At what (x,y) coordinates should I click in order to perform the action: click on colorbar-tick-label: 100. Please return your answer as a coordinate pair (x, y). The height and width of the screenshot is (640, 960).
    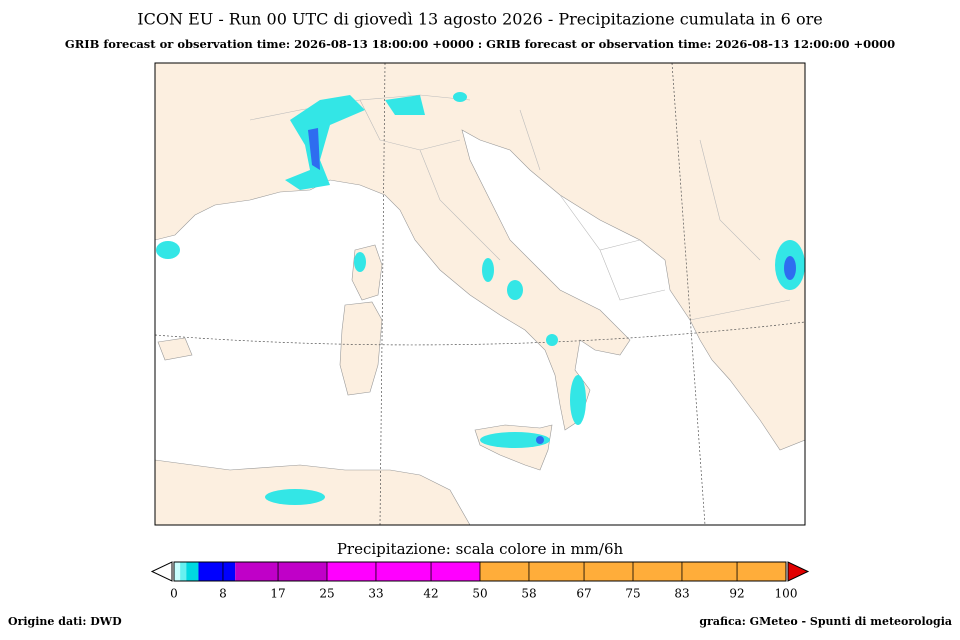
    Looking at the image, I should click on (786, 594).